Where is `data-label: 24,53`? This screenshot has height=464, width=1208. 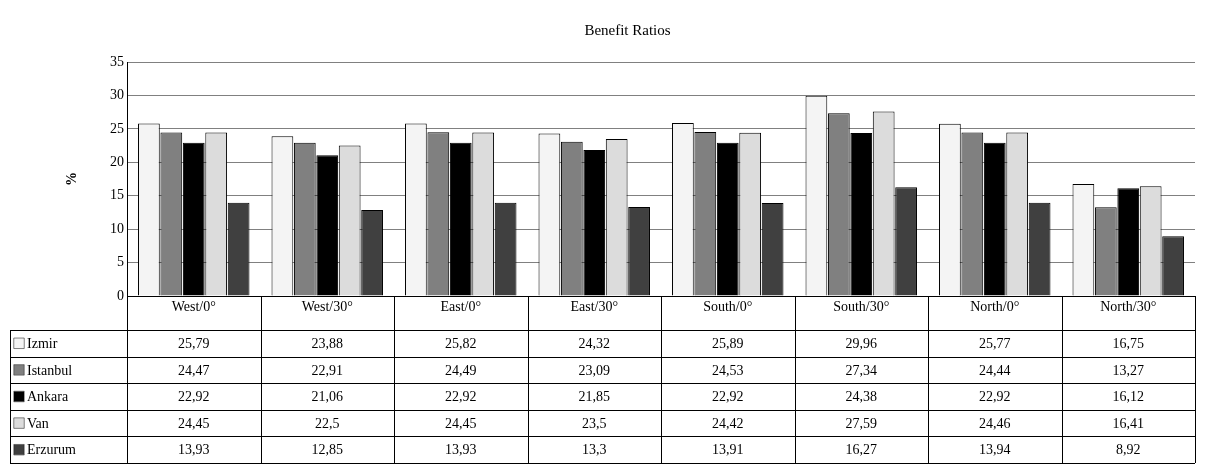 data-label: 24,53 is located at coordinates (728, 370).